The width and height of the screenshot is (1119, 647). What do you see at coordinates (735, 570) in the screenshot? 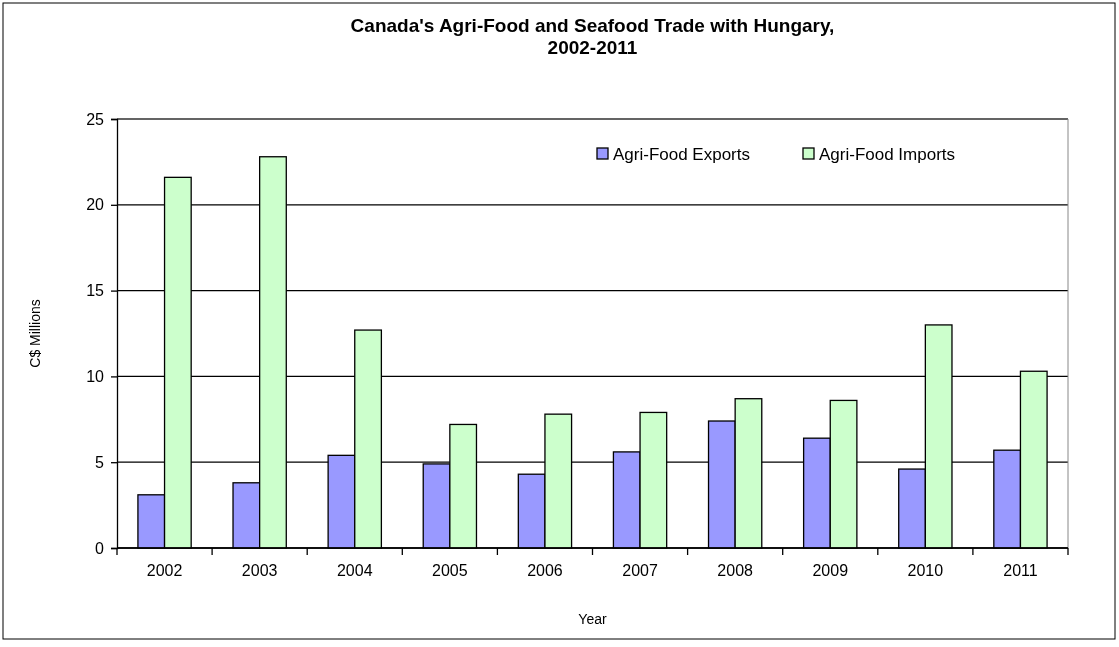
I see `x-tick-label: 2008` at bounding box center [735, 570].